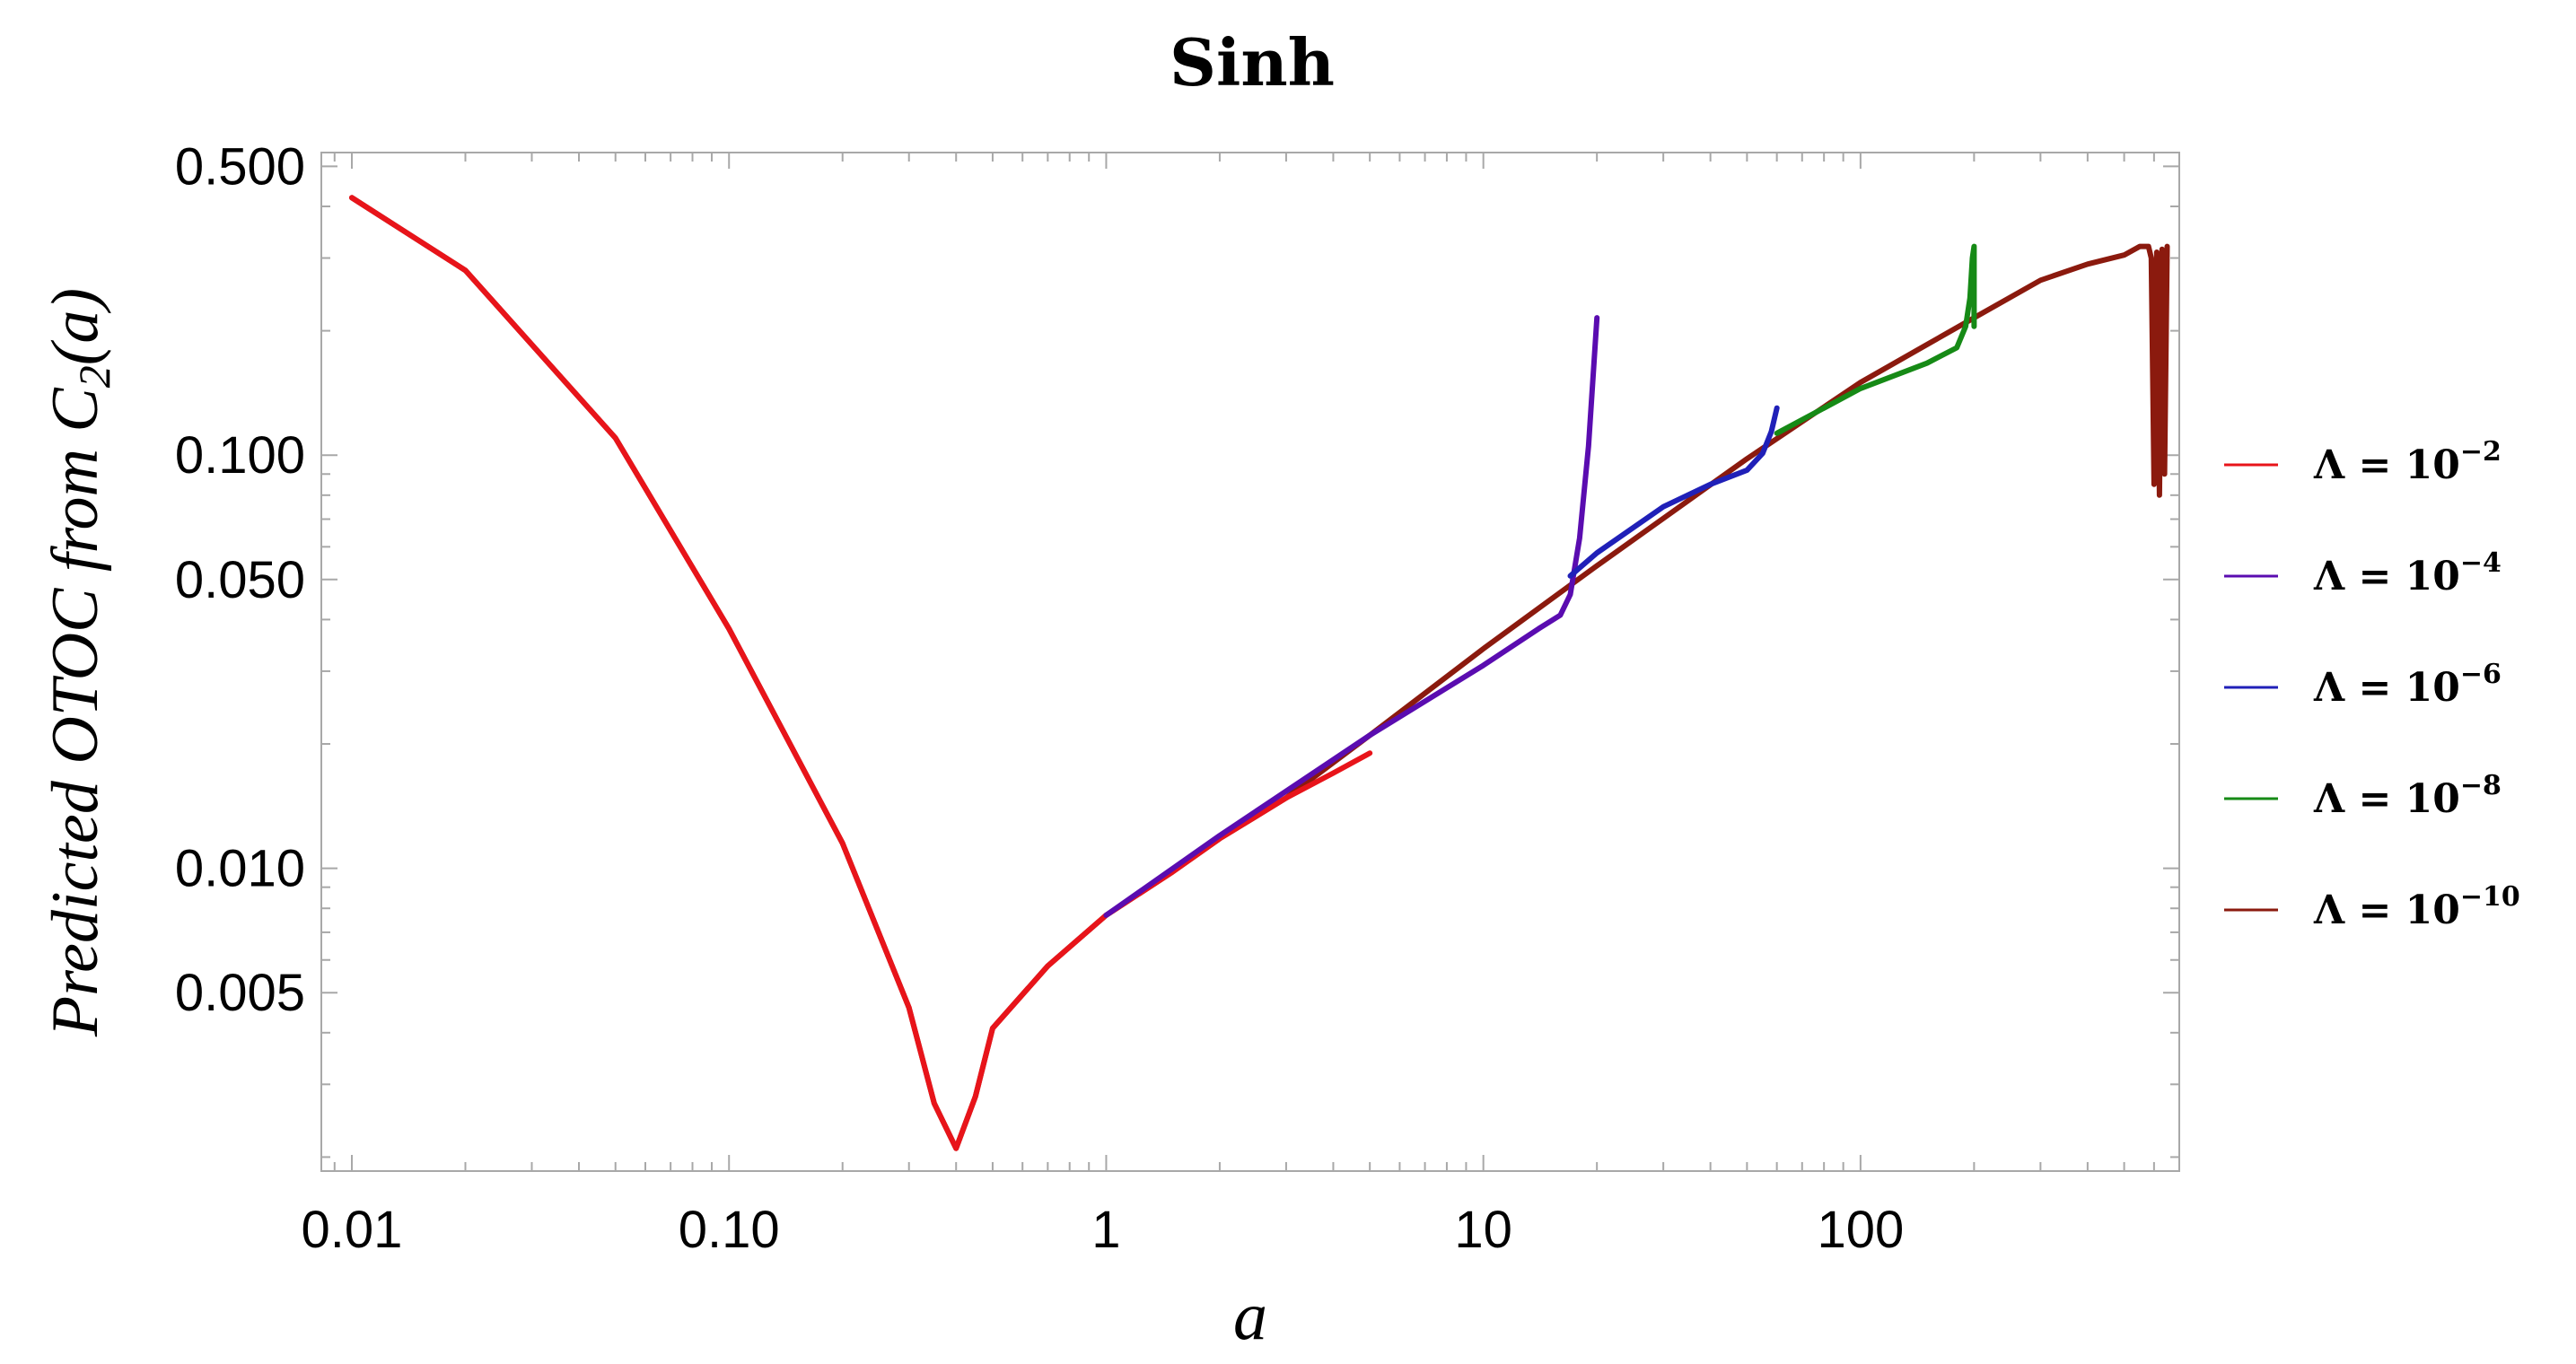 The image size is (2576, 1364). What do you see at coordinates (94, 376) in the screenshot?
I see `y-axis-label-subscript: 2` at bounding box center [94, 376].